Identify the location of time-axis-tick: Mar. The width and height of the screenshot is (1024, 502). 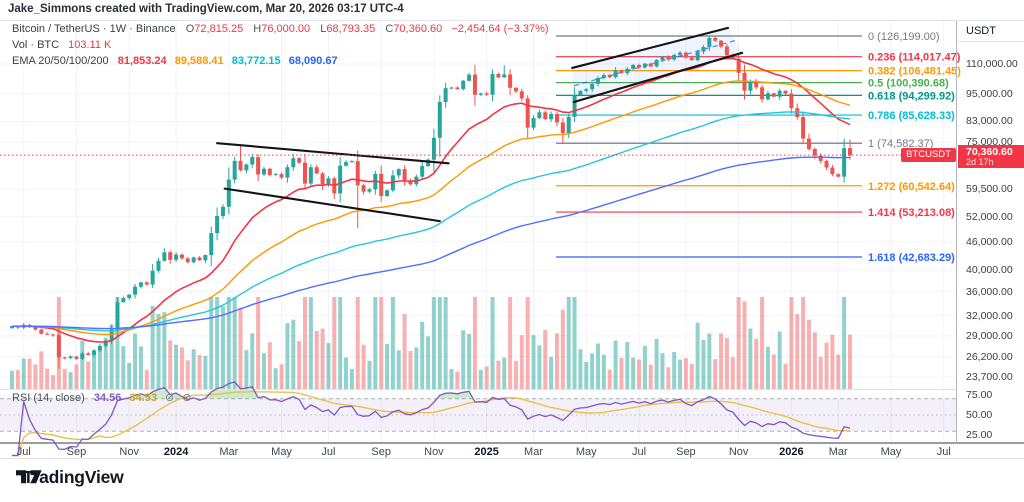
(534, 452).